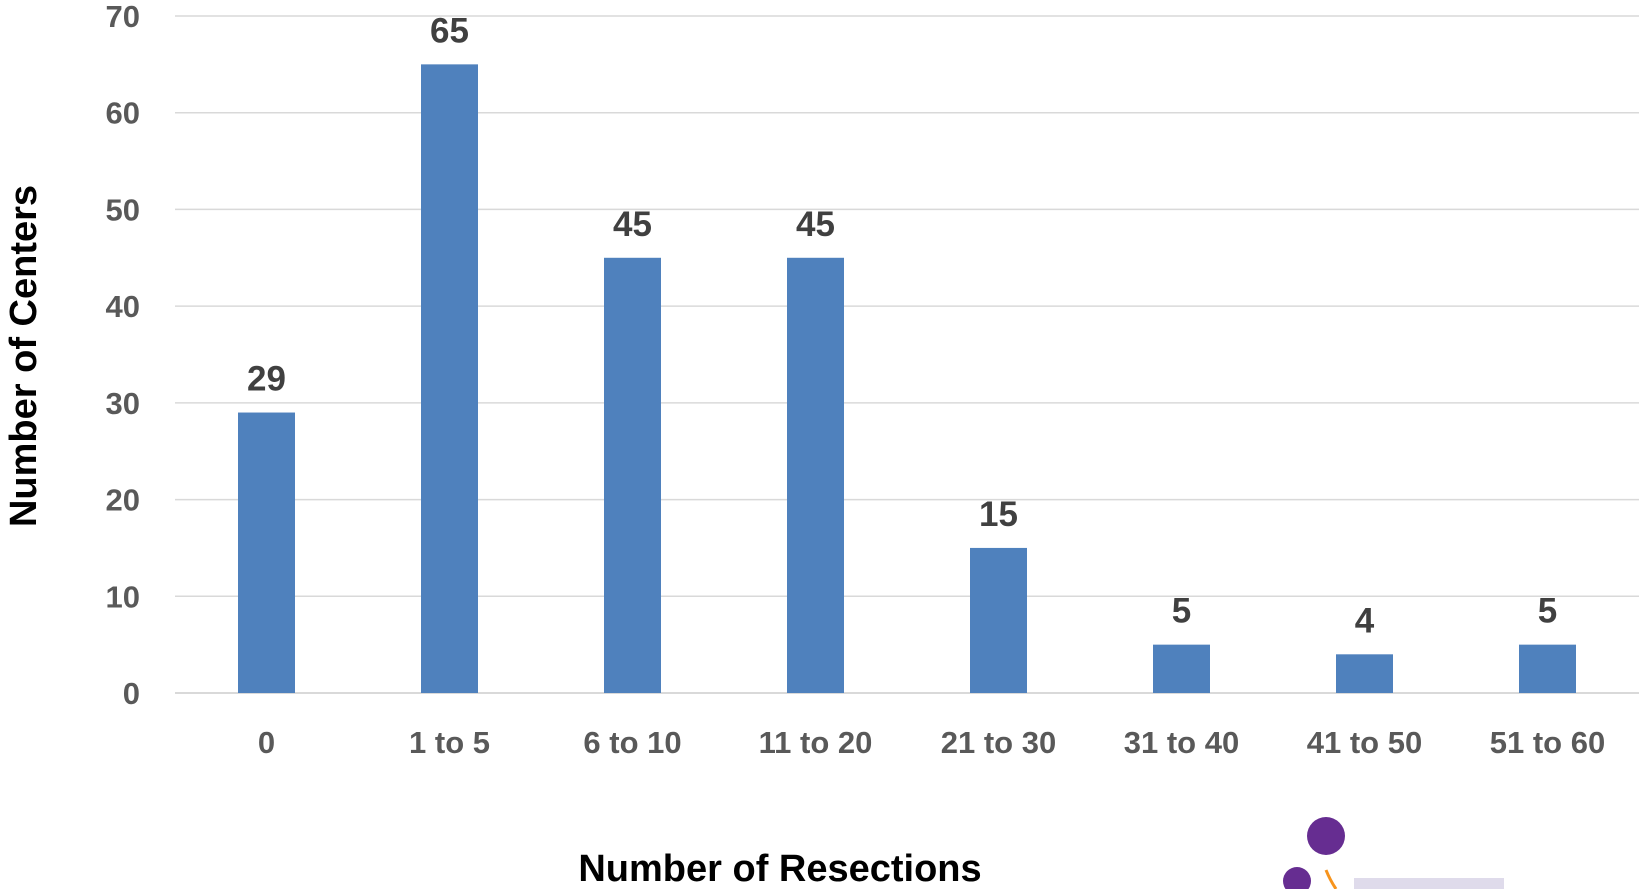  I want to click on x-tick-label: 0, so click(266, 742).